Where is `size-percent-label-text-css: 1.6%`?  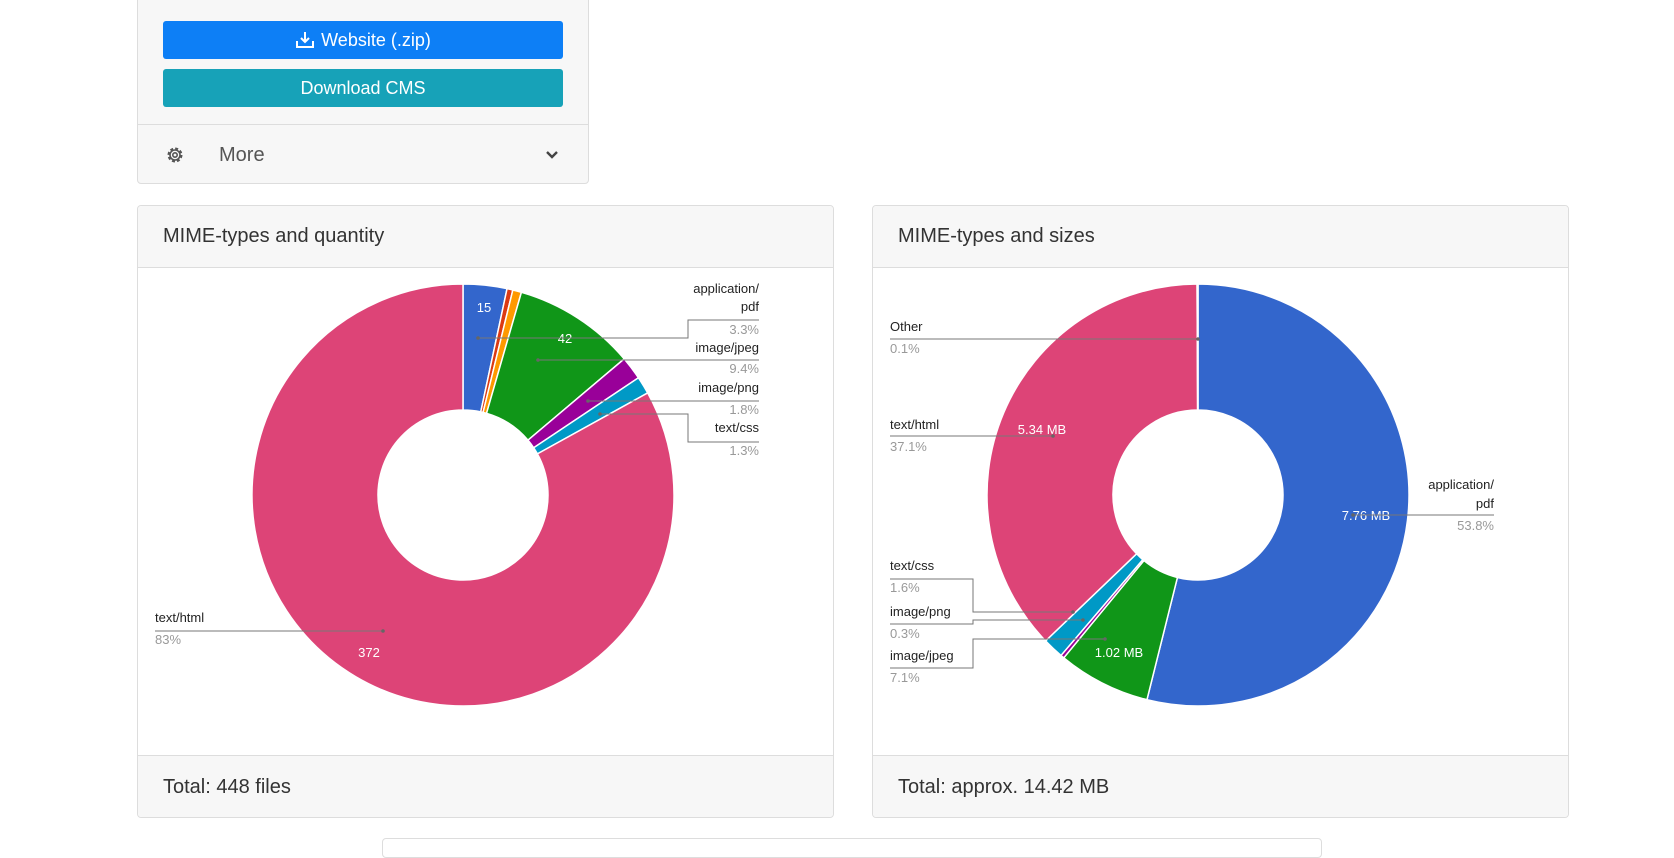
size-percent-label-text-css: 1.6% is located at coordinates (905, 587).